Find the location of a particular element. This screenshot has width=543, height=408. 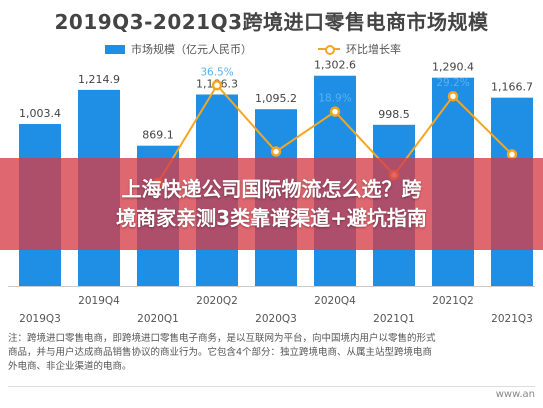

bar-value-label: 998.5 is located at coordinates (394, 114).